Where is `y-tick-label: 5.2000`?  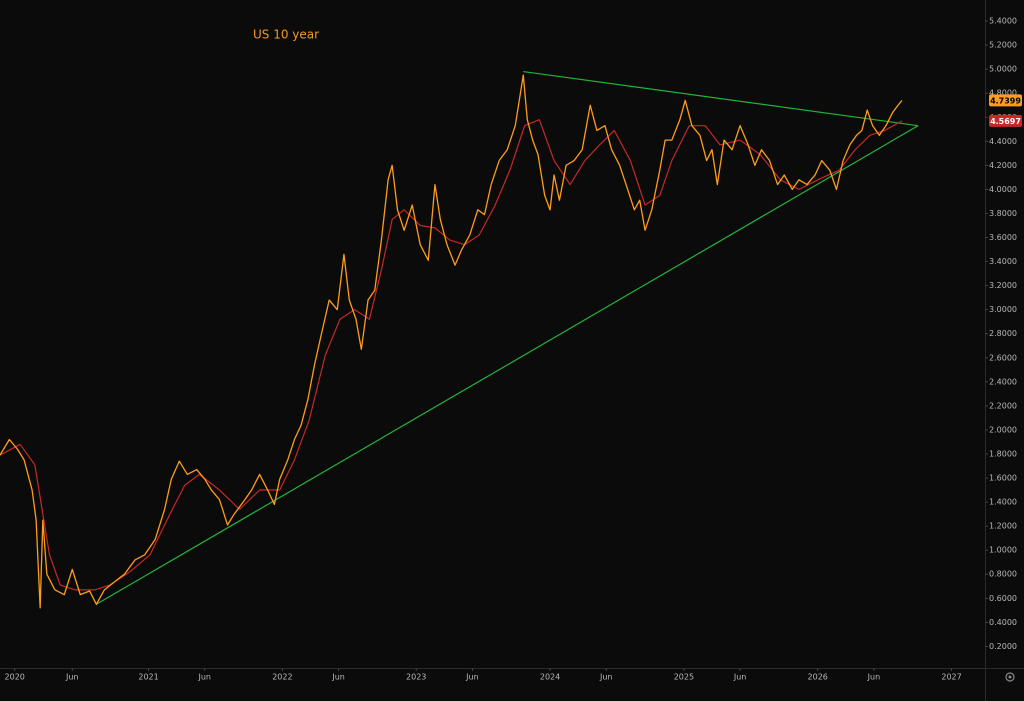 y-tick-label: 5.2000 is located at coordinates (1003, 45).